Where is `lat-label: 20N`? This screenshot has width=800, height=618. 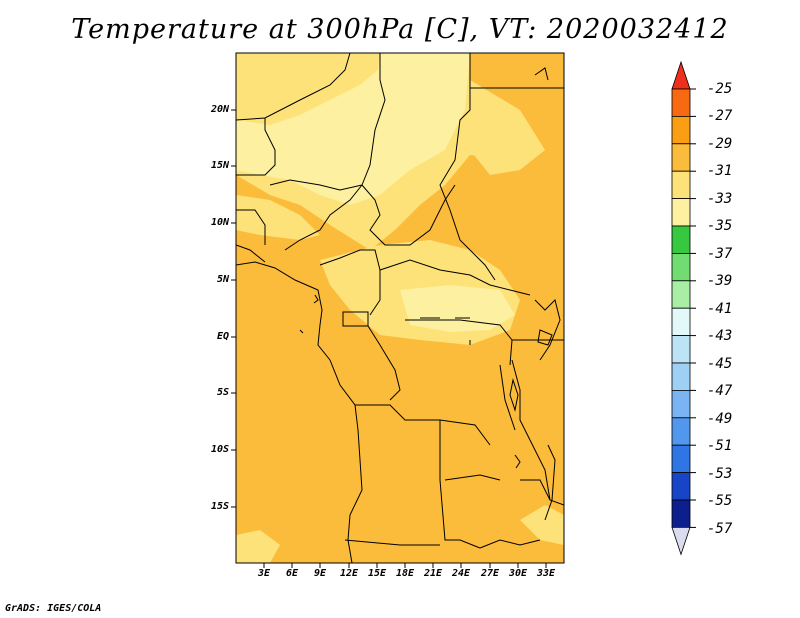 lat-label: 20N is located at coordinates (219, 109).